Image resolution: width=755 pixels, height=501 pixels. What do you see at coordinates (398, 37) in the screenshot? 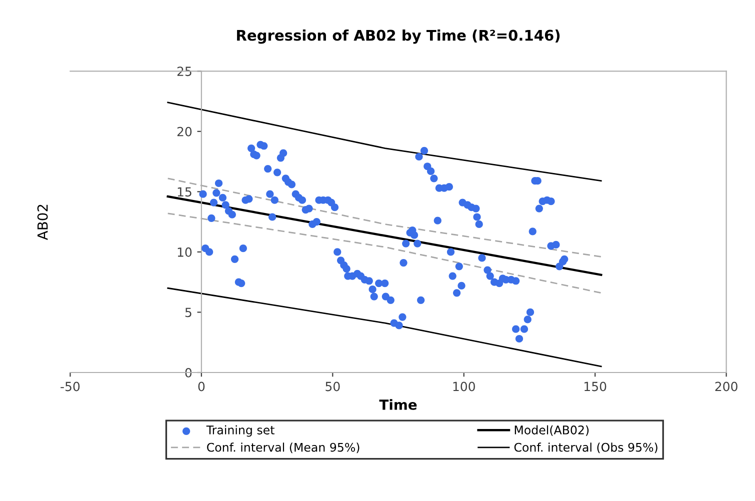
I see `chart-title: Regression of AB02 by Time (R²=0.146)` at bounding box center [398, 37].